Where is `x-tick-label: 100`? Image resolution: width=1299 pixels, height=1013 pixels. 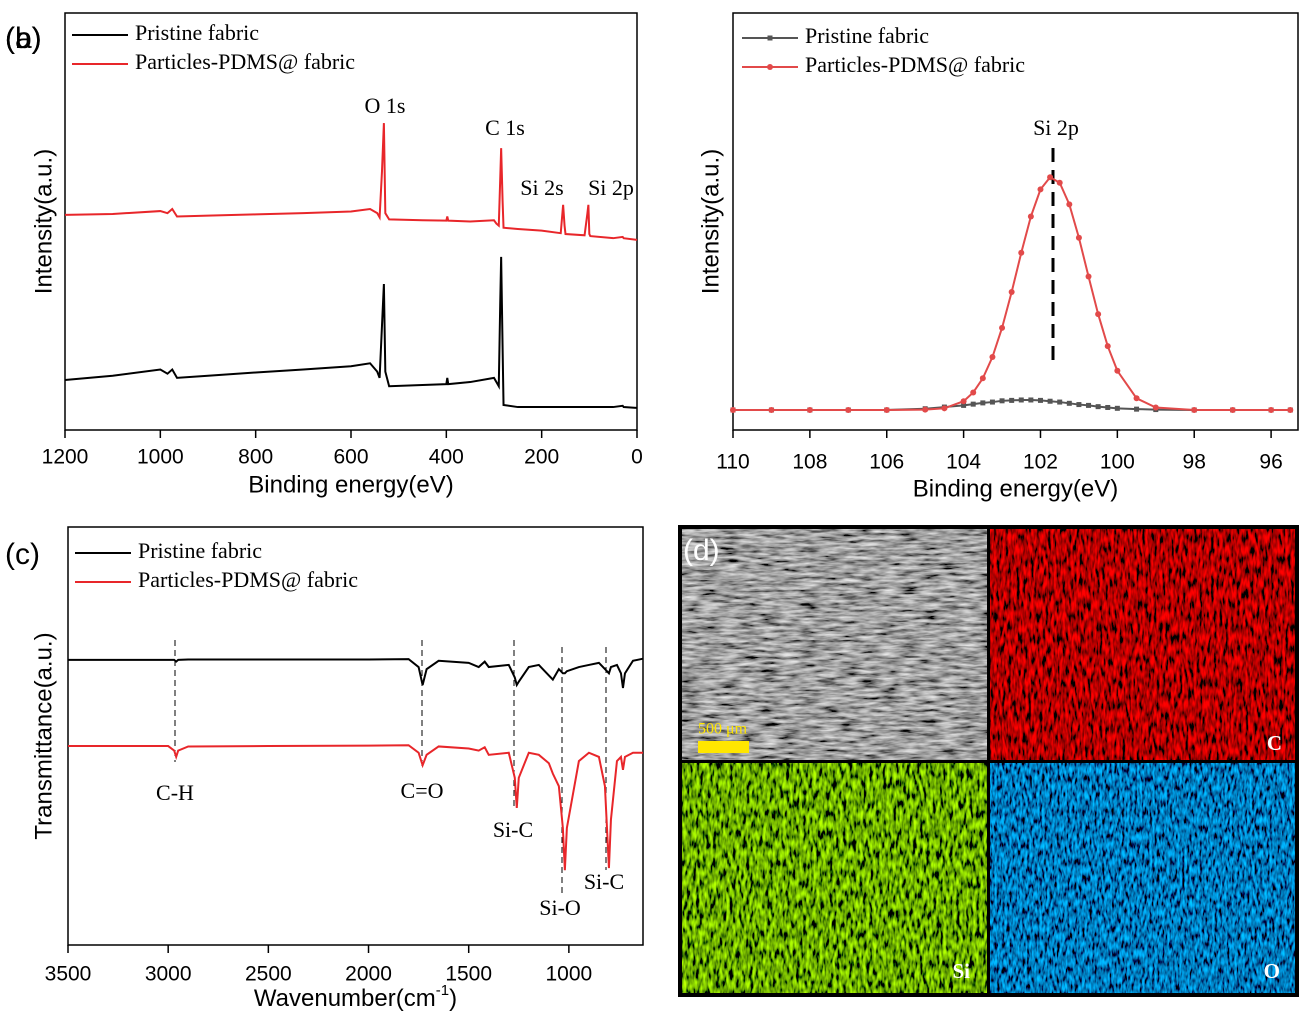
x-tick-label: 100 is located at coordinates (1117, 462).